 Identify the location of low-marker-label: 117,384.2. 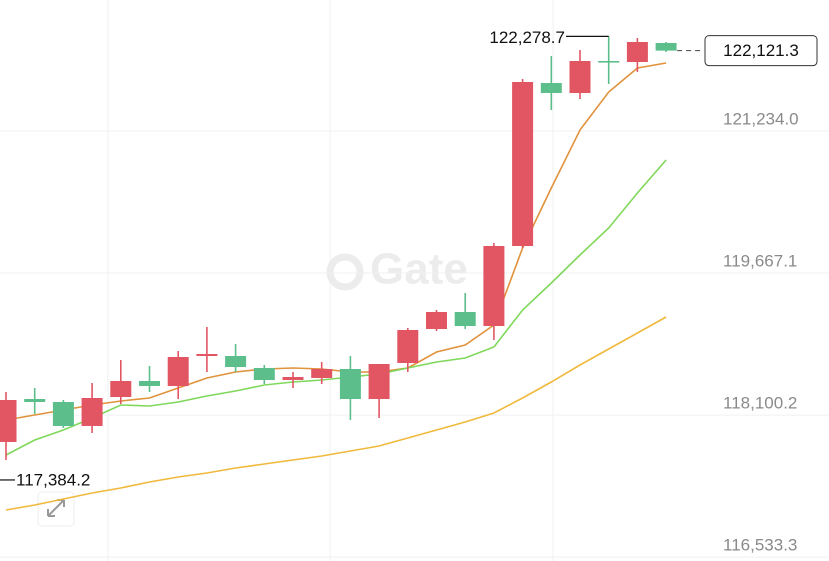
(53, 479).